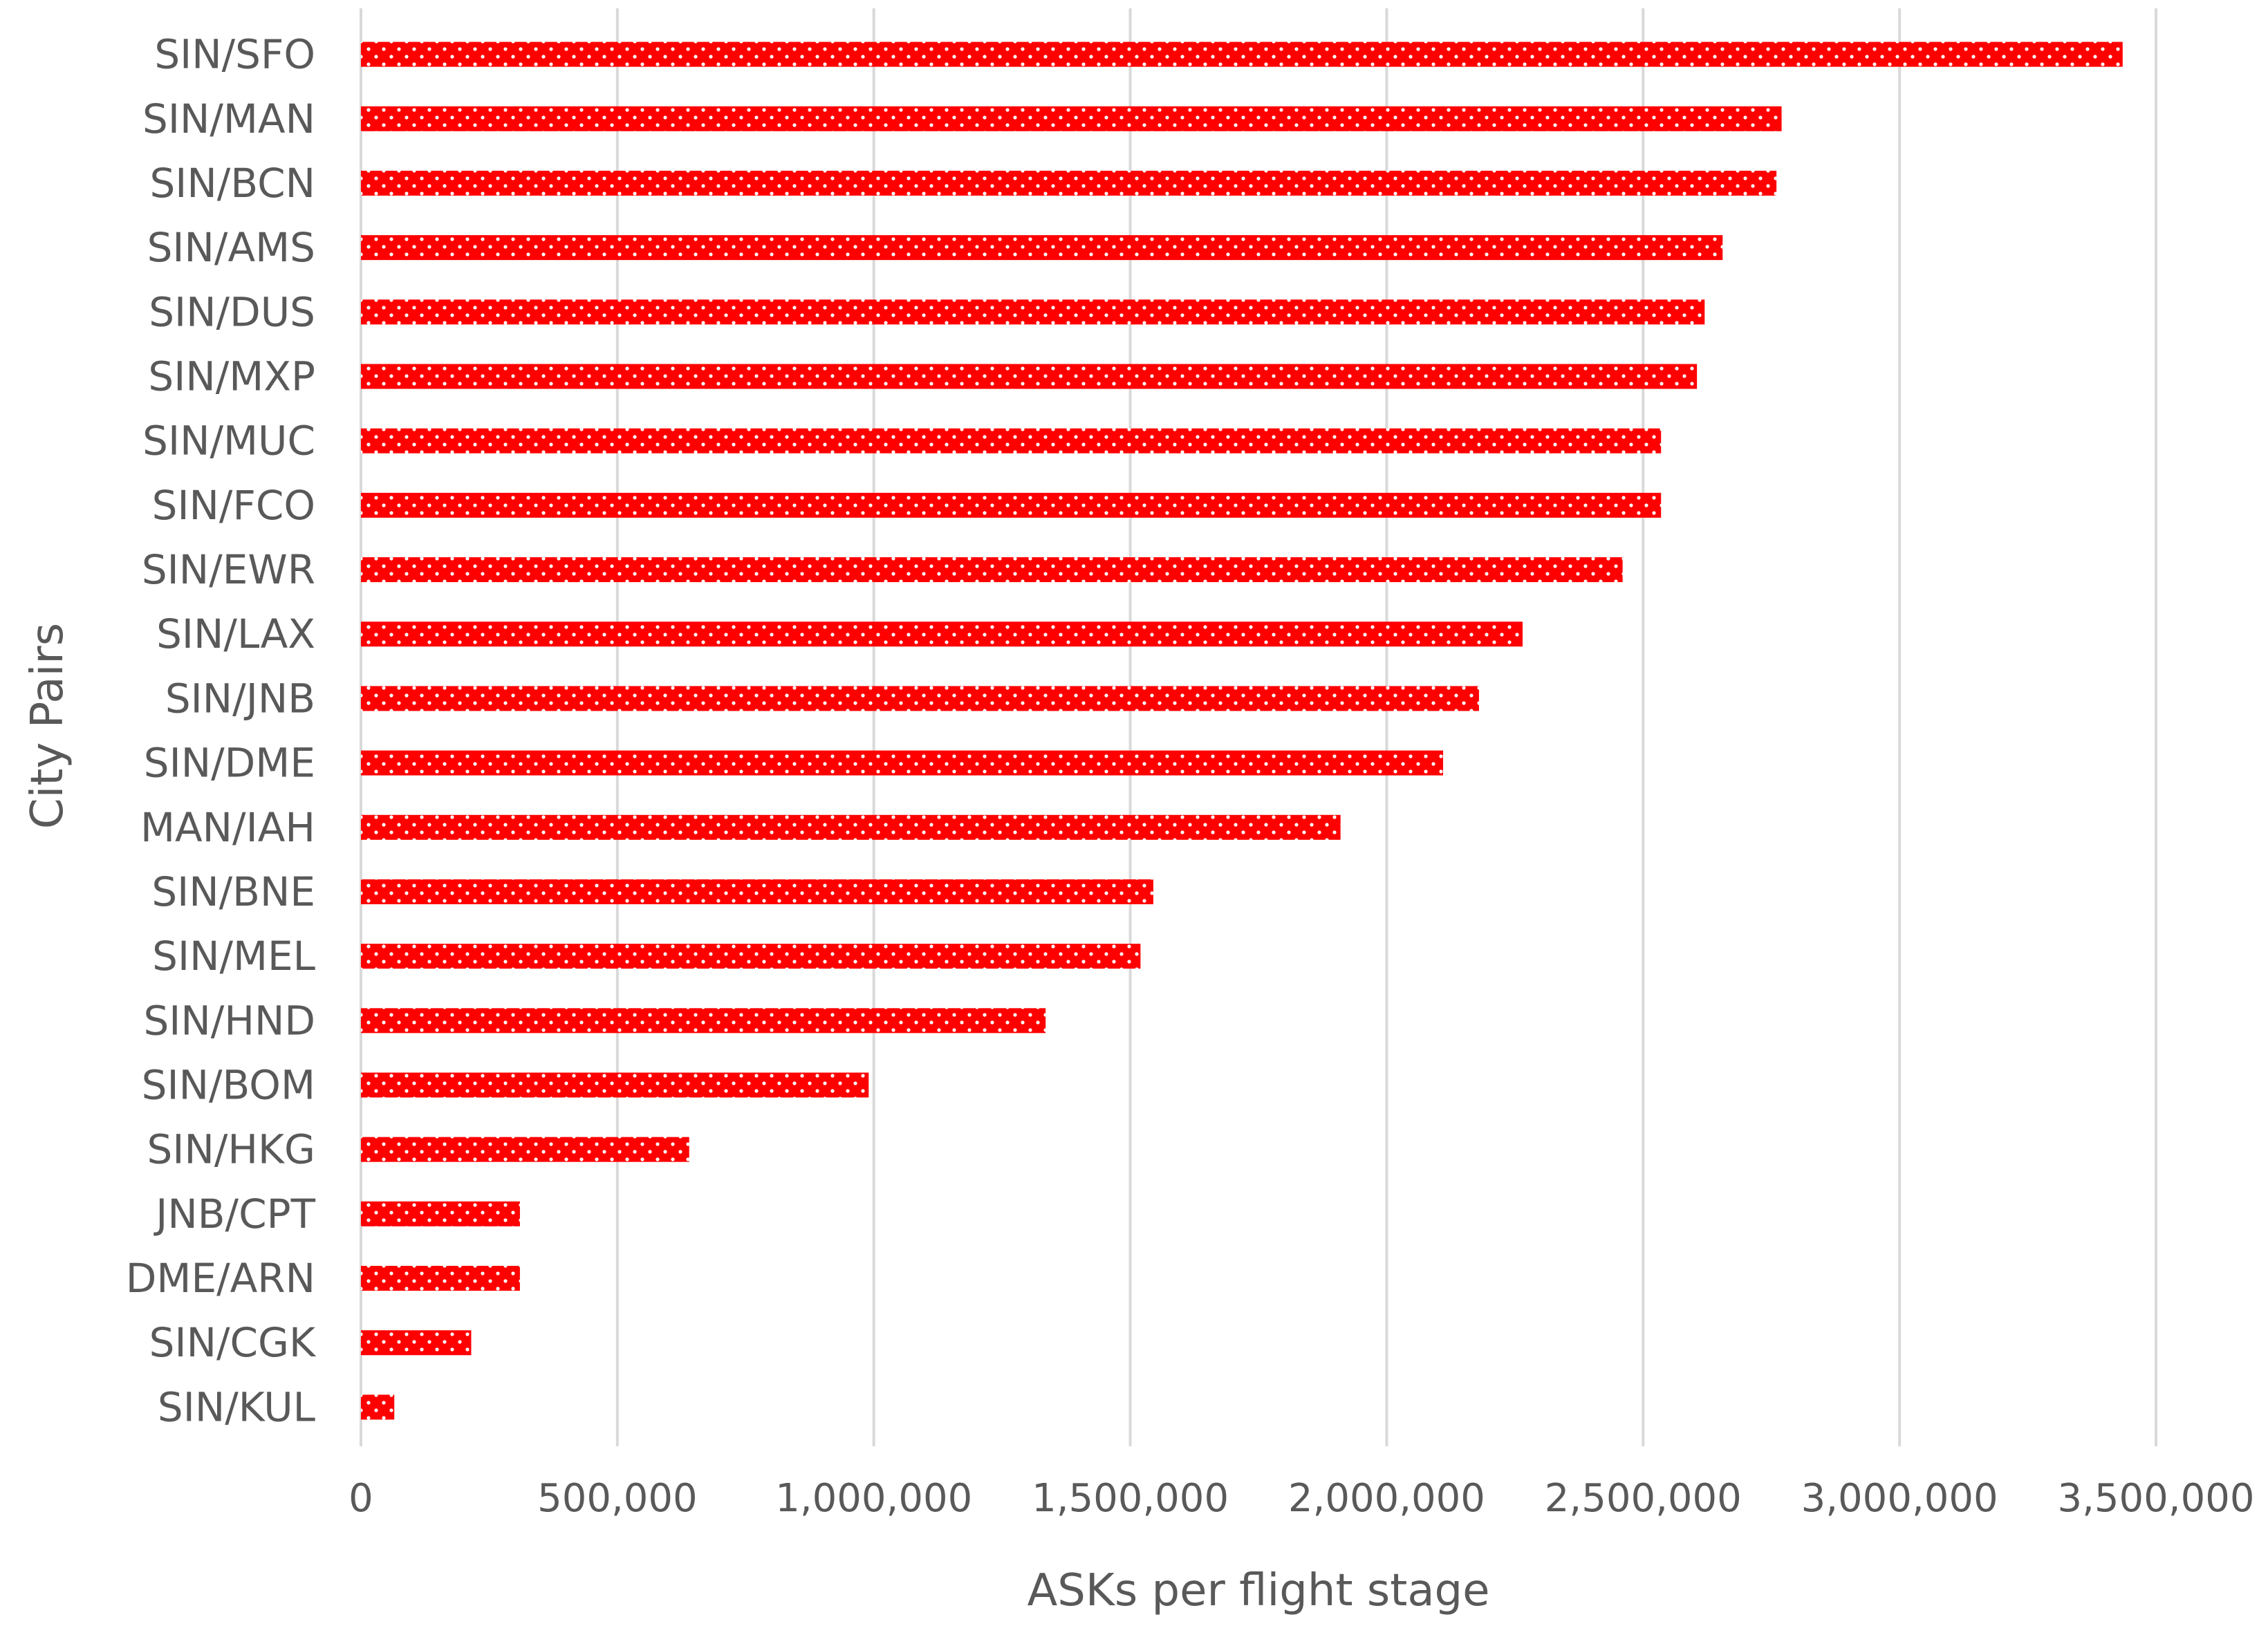  Describe the element at coordinates (757, 891) in the screenshot. I see `bar-sin-bne` at that location.